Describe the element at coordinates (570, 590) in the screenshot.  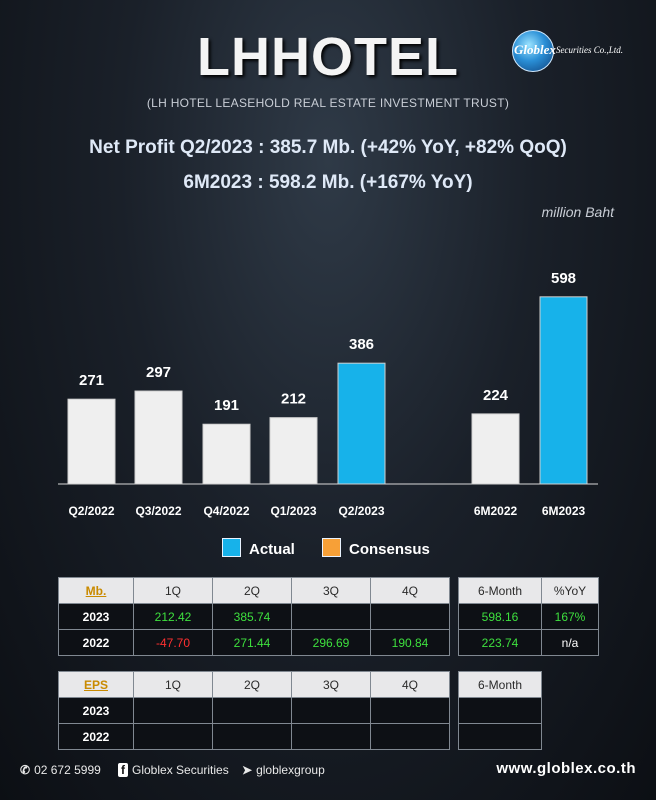
I see `col-header: %YoY` at that location.